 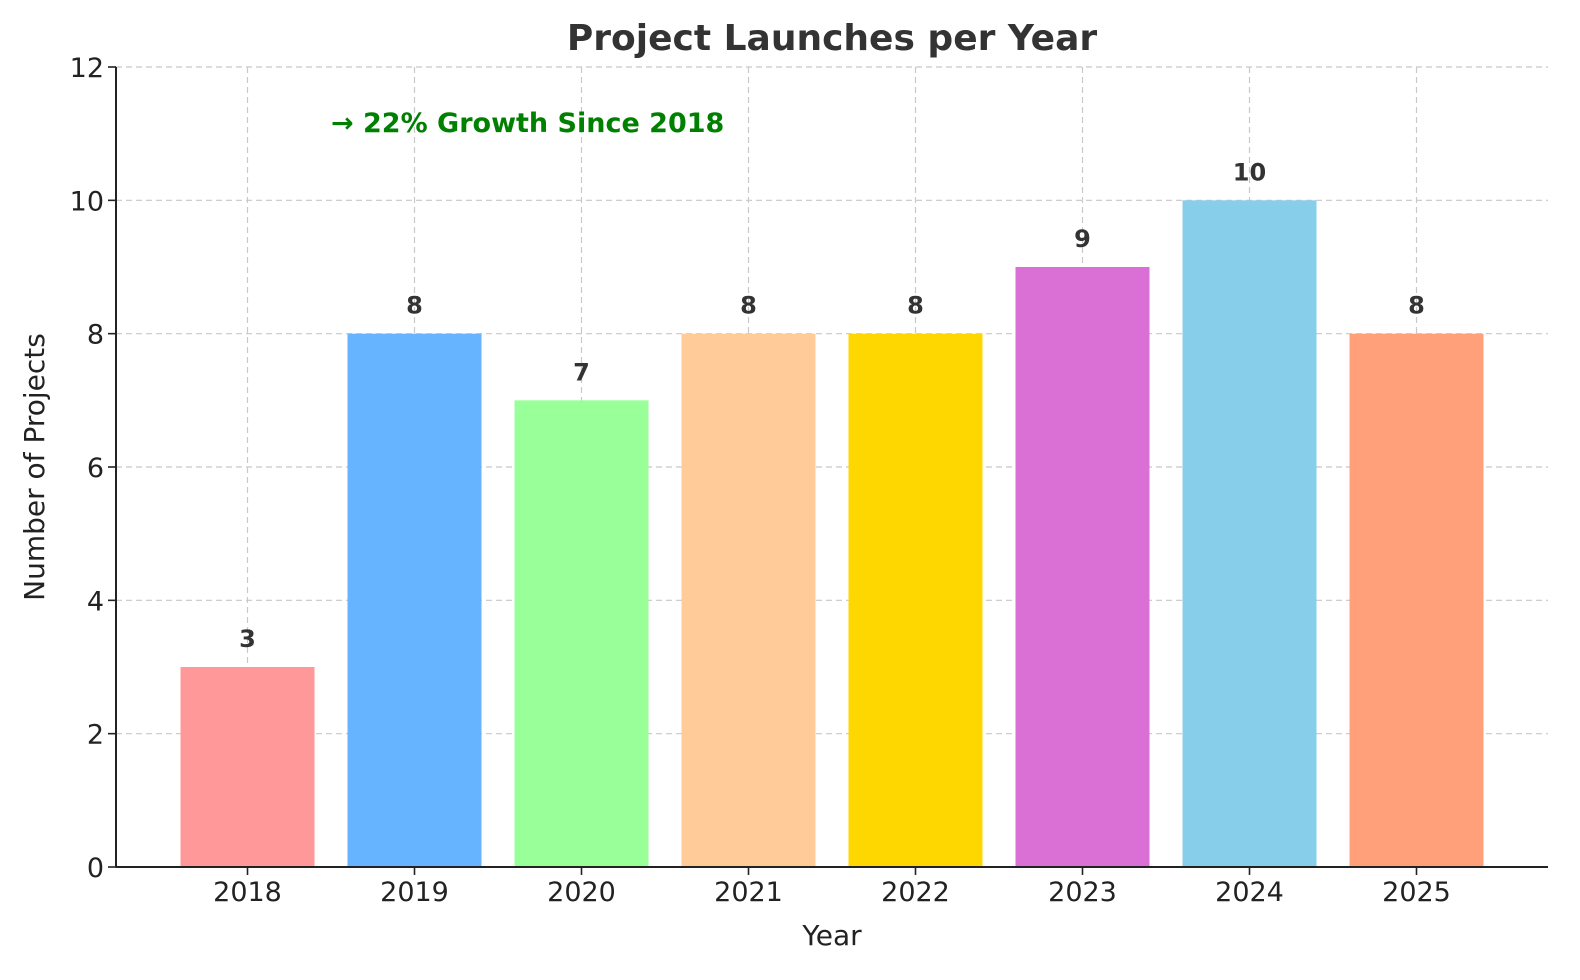 I want to click on bar-2019, so click(x=415, y=600).